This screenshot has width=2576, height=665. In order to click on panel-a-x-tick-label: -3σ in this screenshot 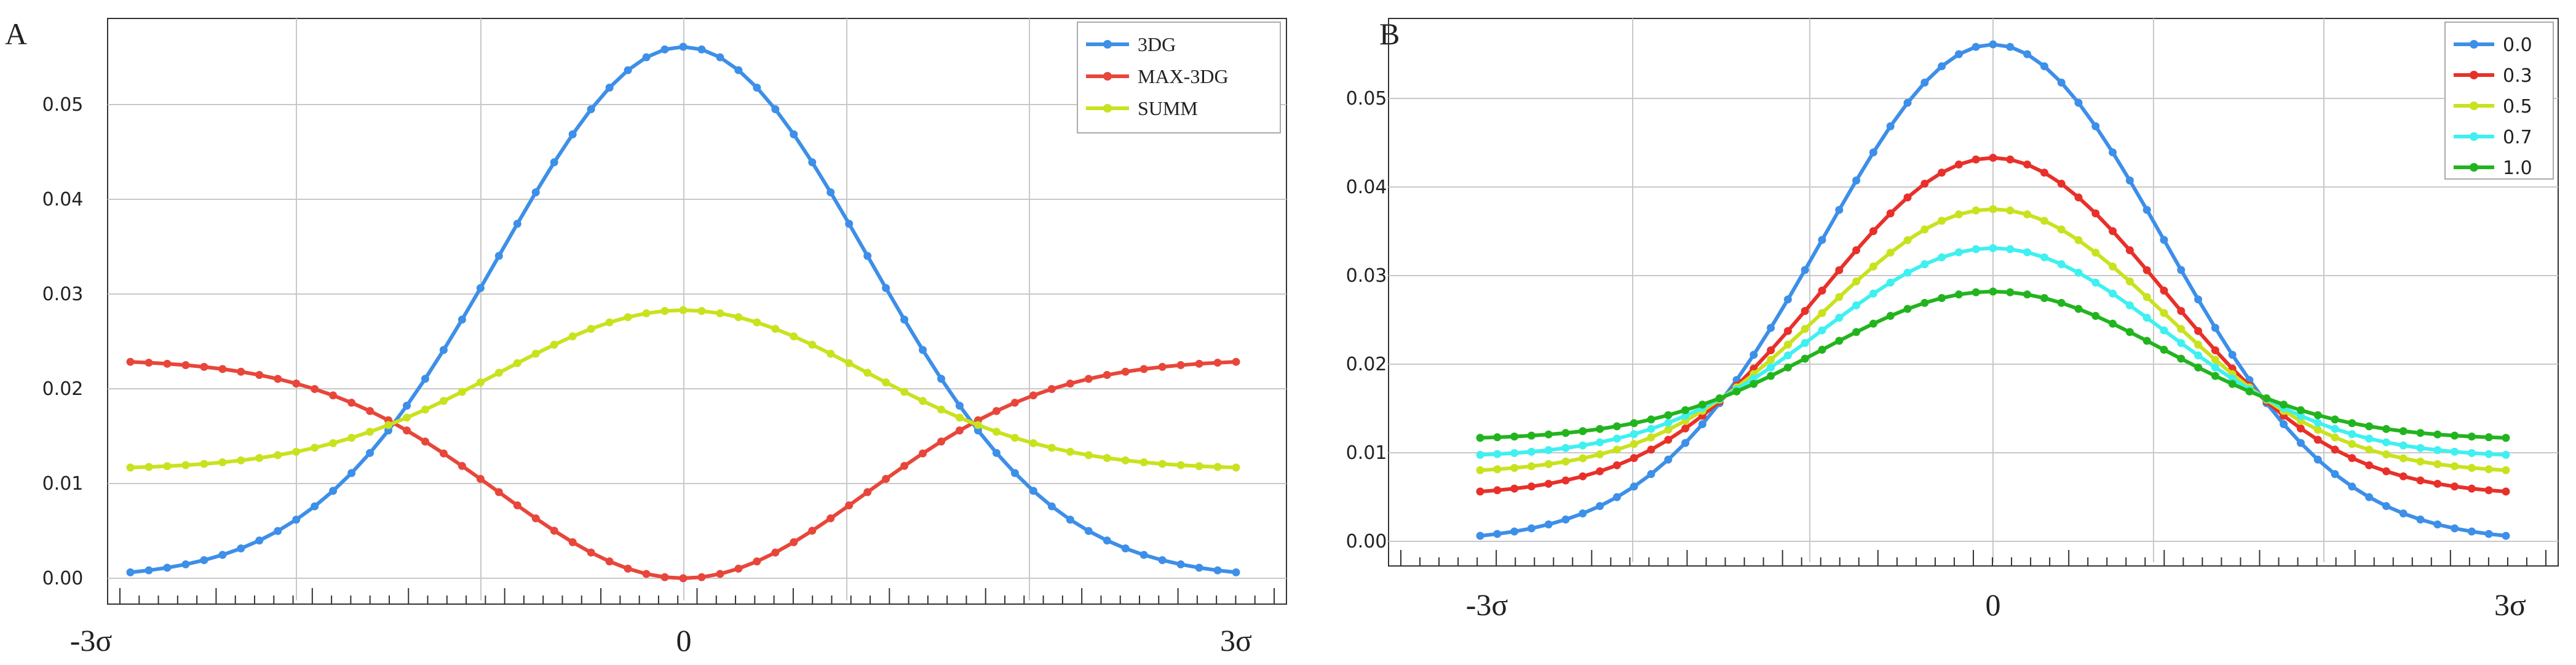, I will do `click(92, 640)`.